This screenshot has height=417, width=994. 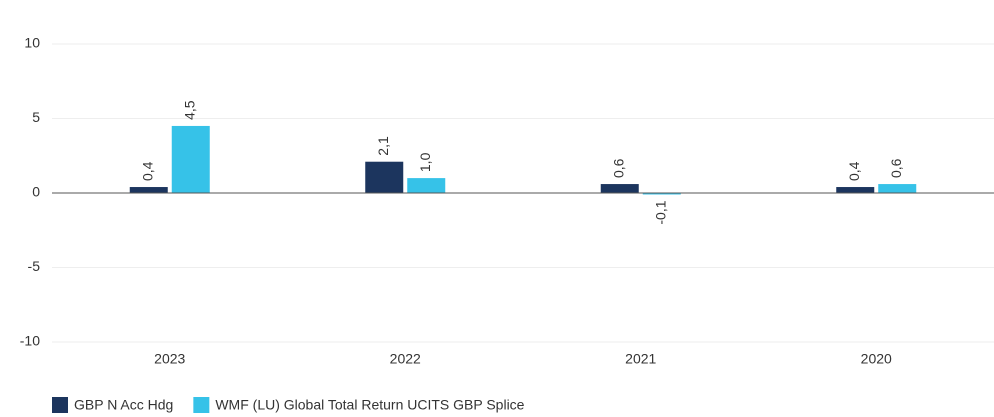 I want to click on y-tick-label: 5, so click(x=36, y=117).